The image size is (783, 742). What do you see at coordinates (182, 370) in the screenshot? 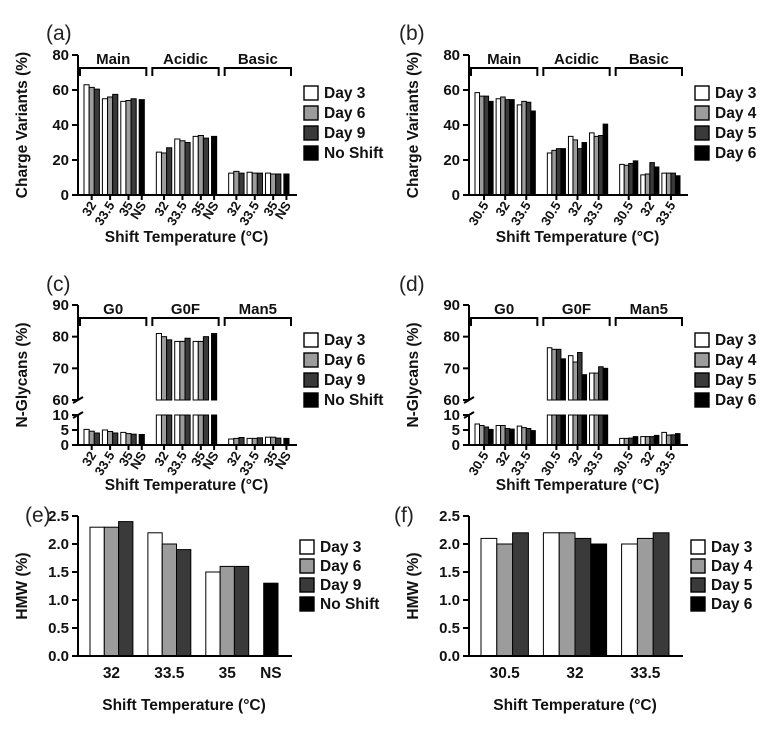
I see `bar-c-G0F-33.5-2` at bounding box center [182, 370].